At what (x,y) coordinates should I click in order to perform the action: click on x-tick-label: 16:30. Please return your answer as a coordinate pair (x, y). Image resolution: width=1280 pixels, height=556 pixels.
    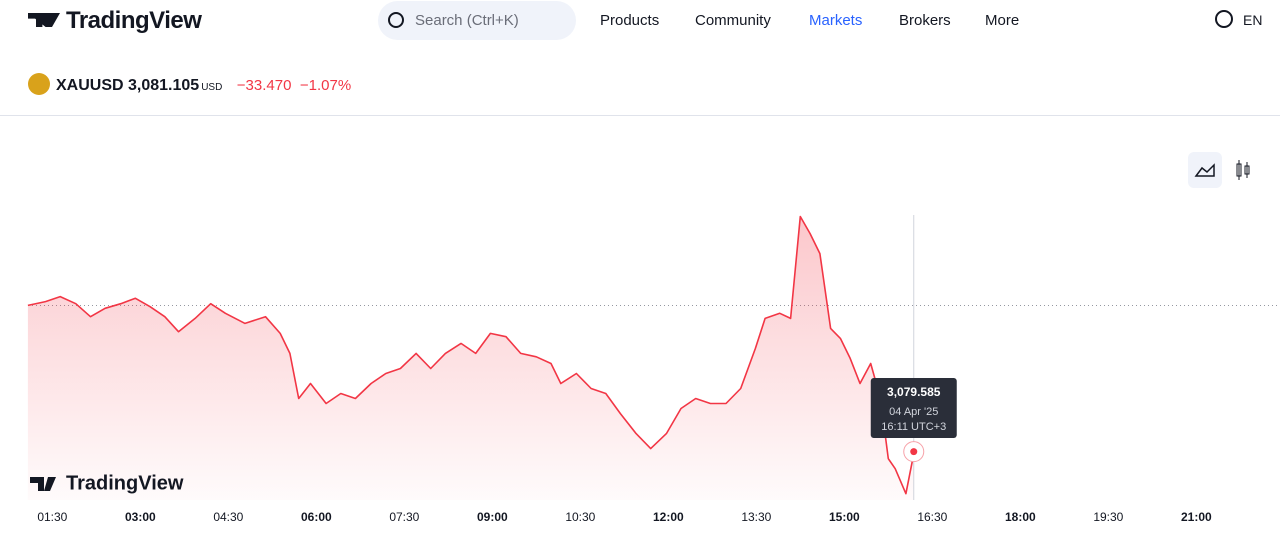
    Looking at the image, I should click on (932, 517).